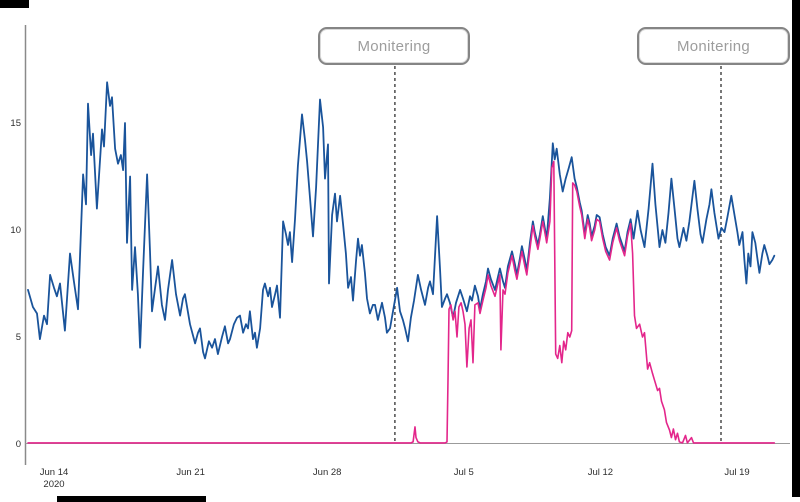 The height and width of the screenshot is (502, 800). Describe the element at coordinates (796, 248) in the screenshot. I see `screen-artifact-right-bar` at that location.